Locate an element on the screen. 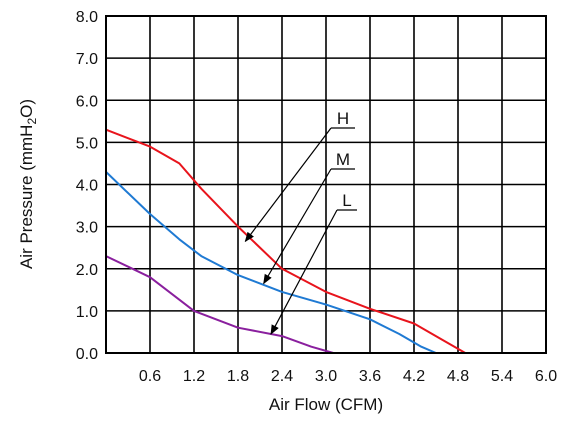 The width and height of the screenshot is (580, 426). y-axis-title-main: Air Pressure (mmH is located at coordinates (26, 197).